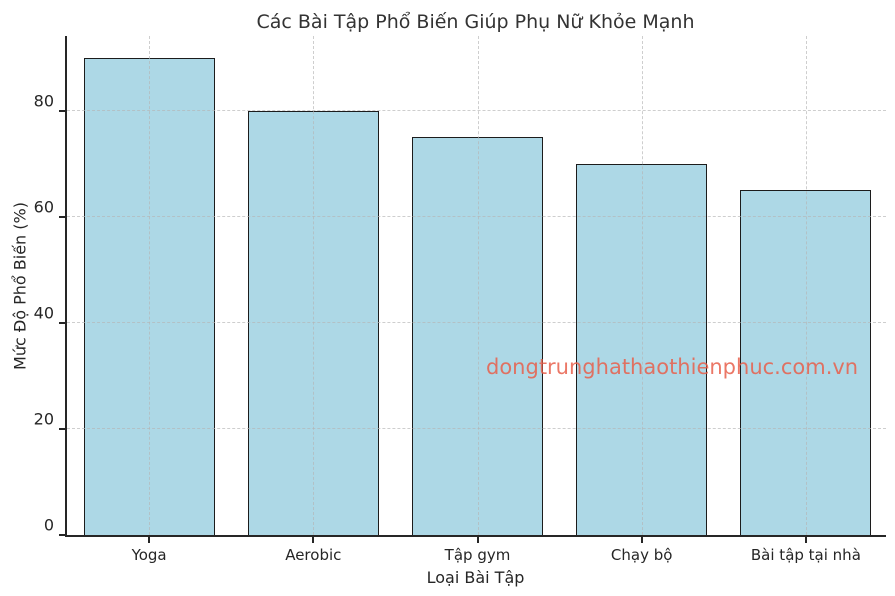 Image resolution: width=895 pixels, height=596 pixels. Describe the element at coordinates (477, 555) in the screenshot. I see `x-tick-label-3: Tập gym` at that location.